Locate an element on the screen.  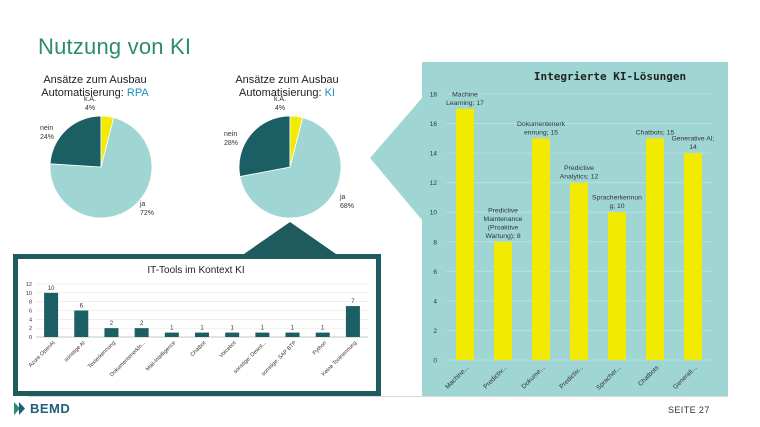
ki-pie-slice-ja is located at coordinates (290, 168).